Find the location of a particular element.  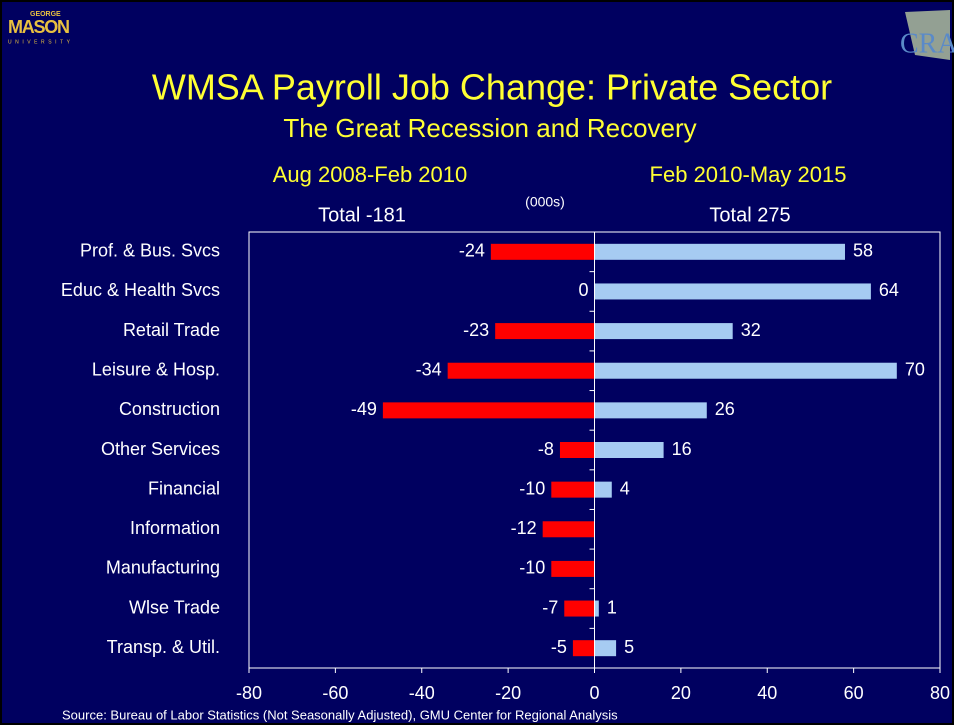

data-label: 70 is located at coordinates (915, 369).